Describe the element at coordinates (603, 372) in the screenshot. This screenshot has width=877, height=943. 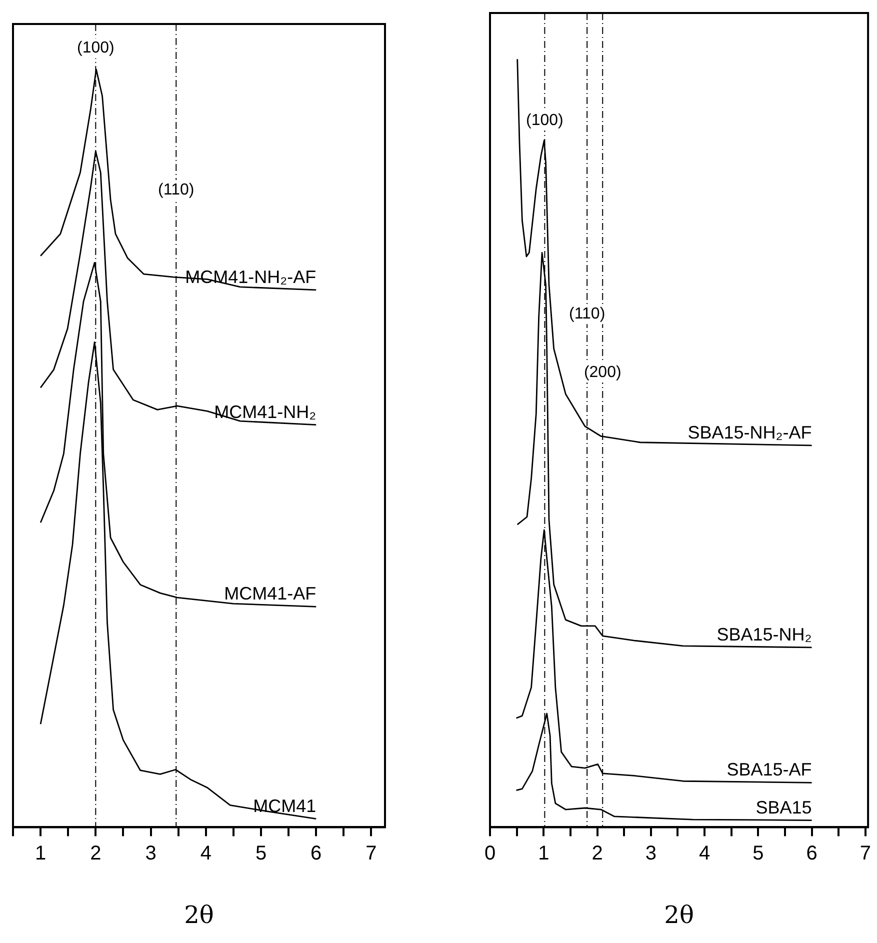
I see `annotation: (200)` at that location.